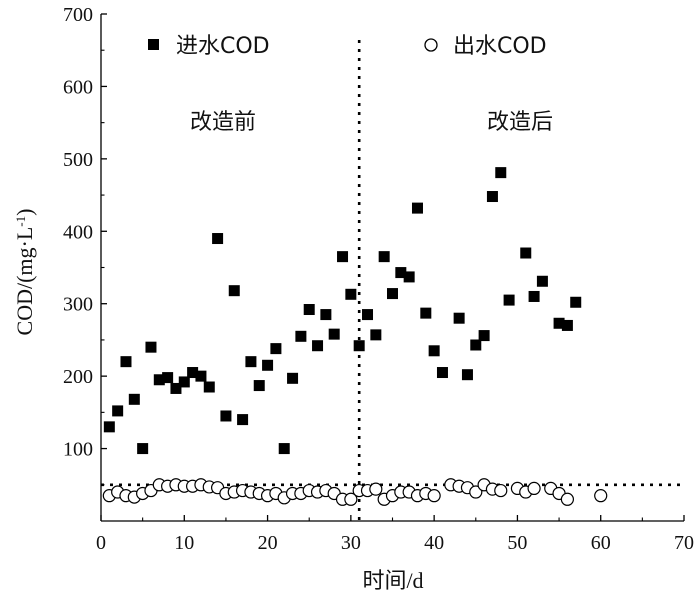 This screenshot has width=700, height=601. I want to click on y-tick-label: 100, so click(78, 450).